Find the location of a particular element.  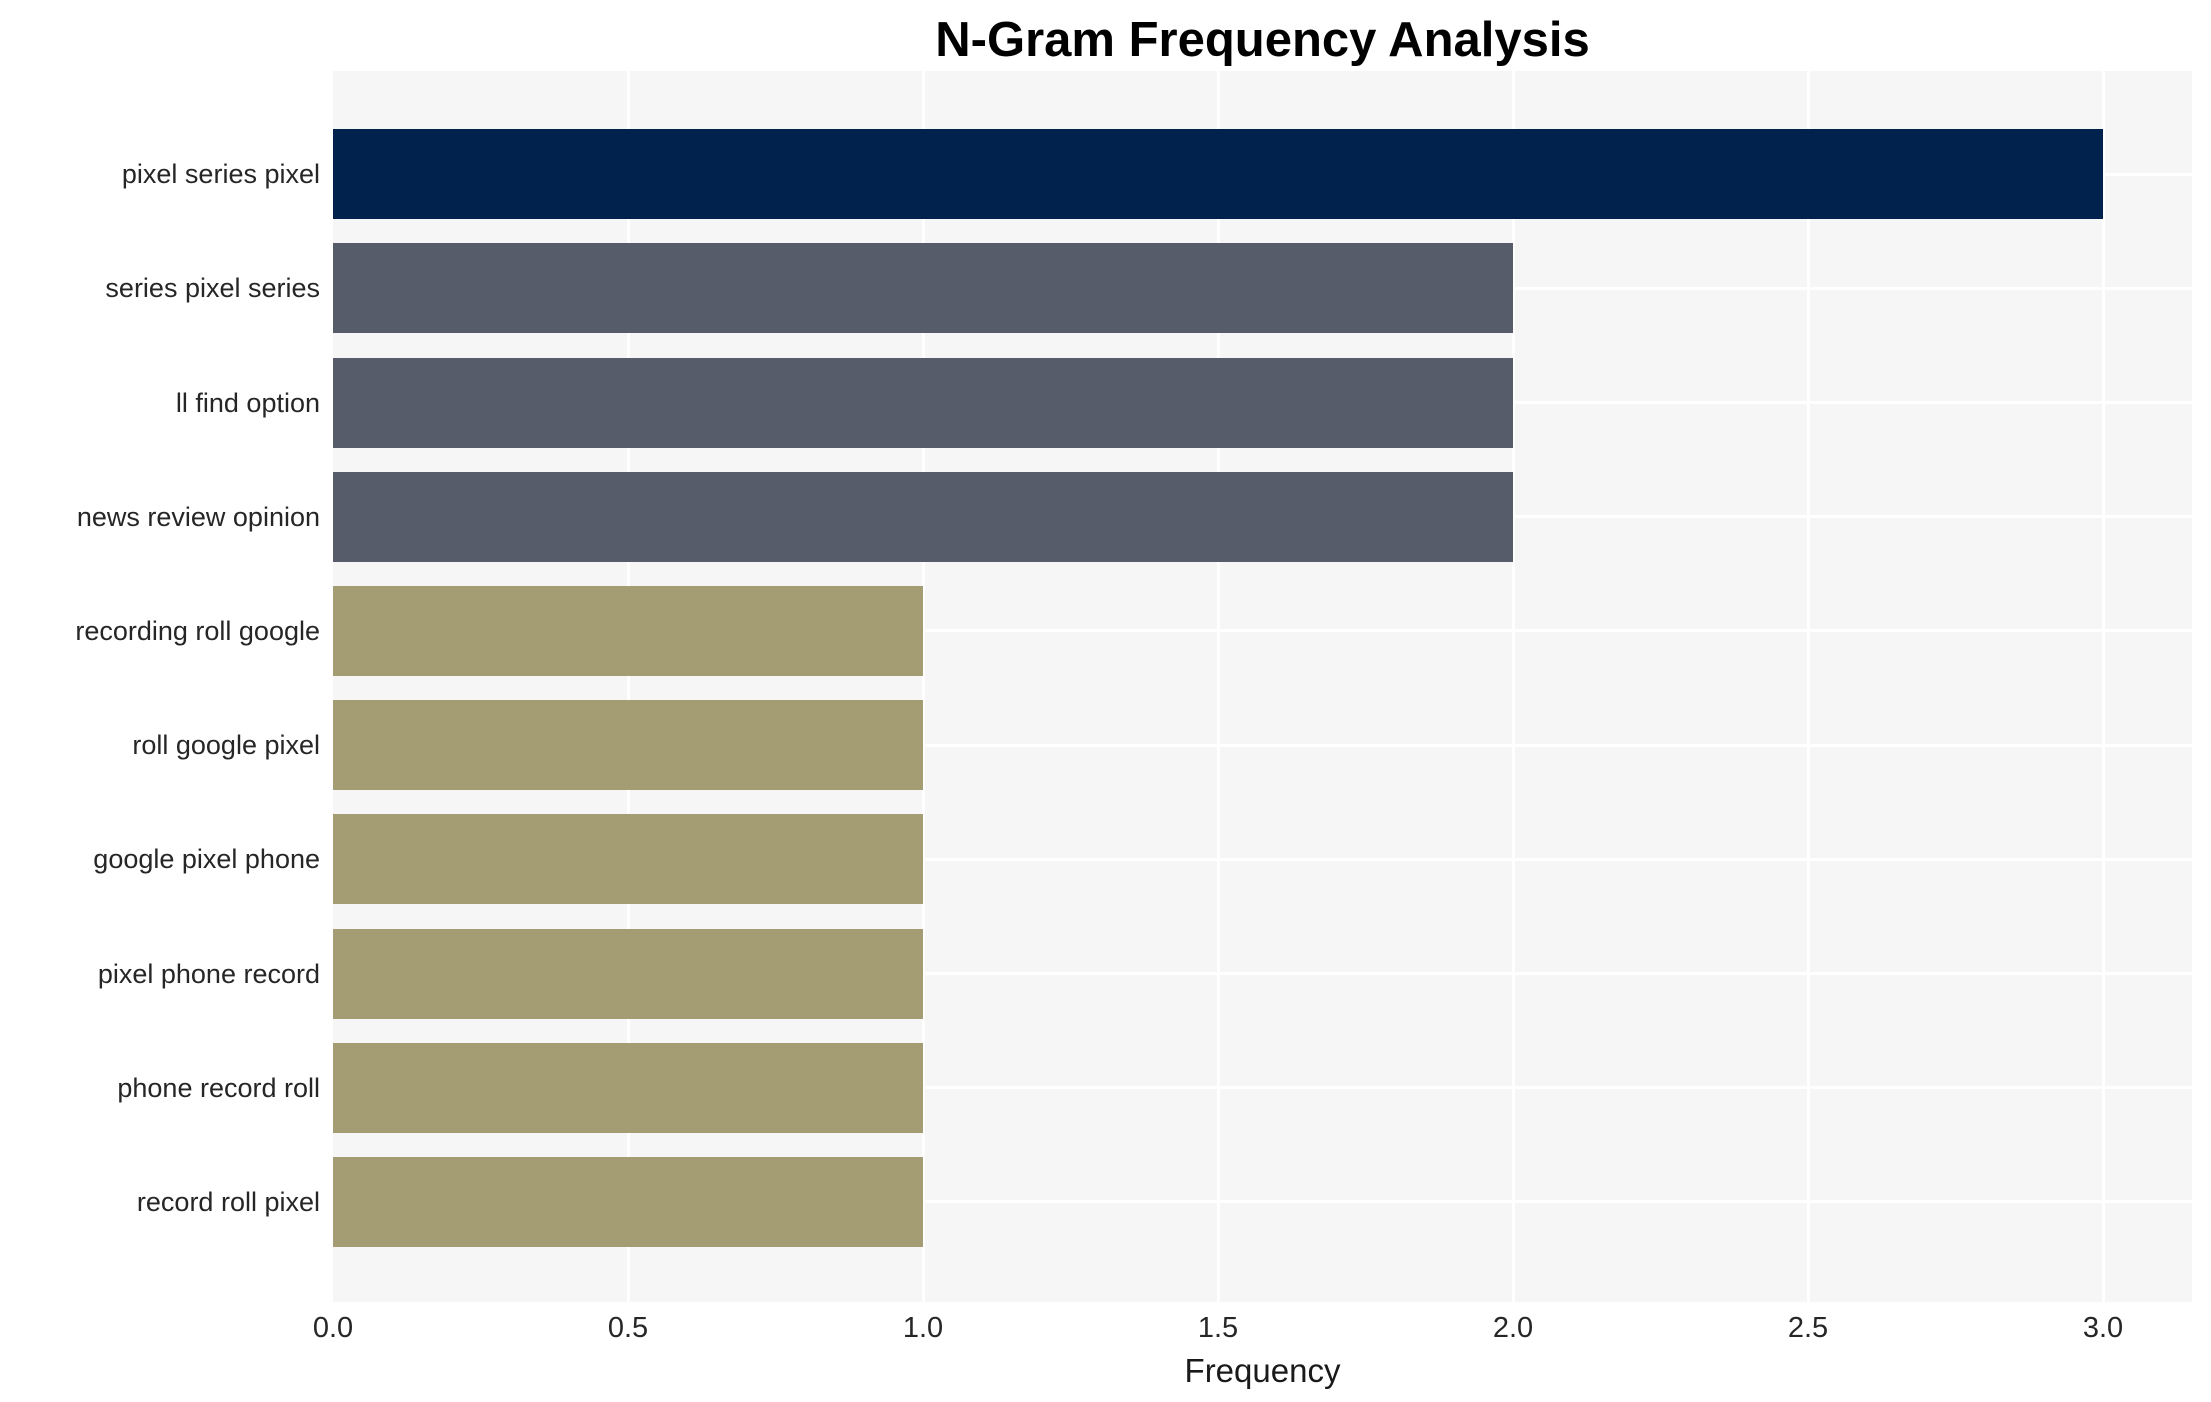

y-tick-label: google pixel phone is located at coordinates (206, 859).